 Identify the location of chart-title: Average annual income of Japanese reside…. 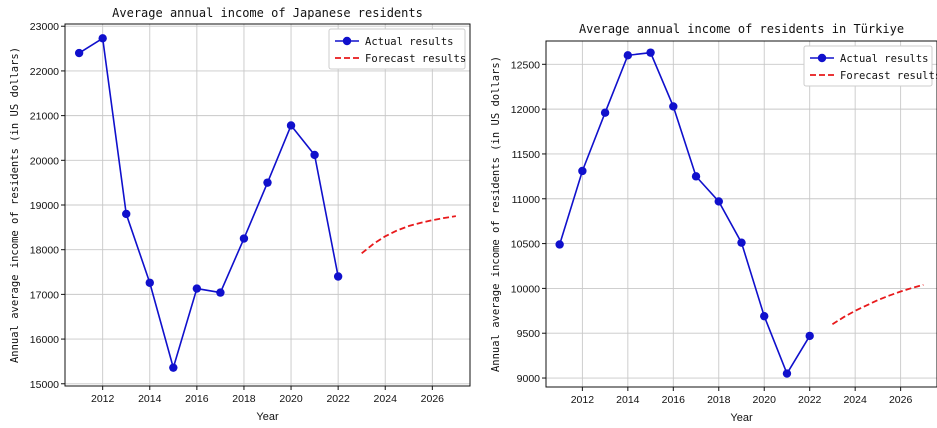
(267, 13).